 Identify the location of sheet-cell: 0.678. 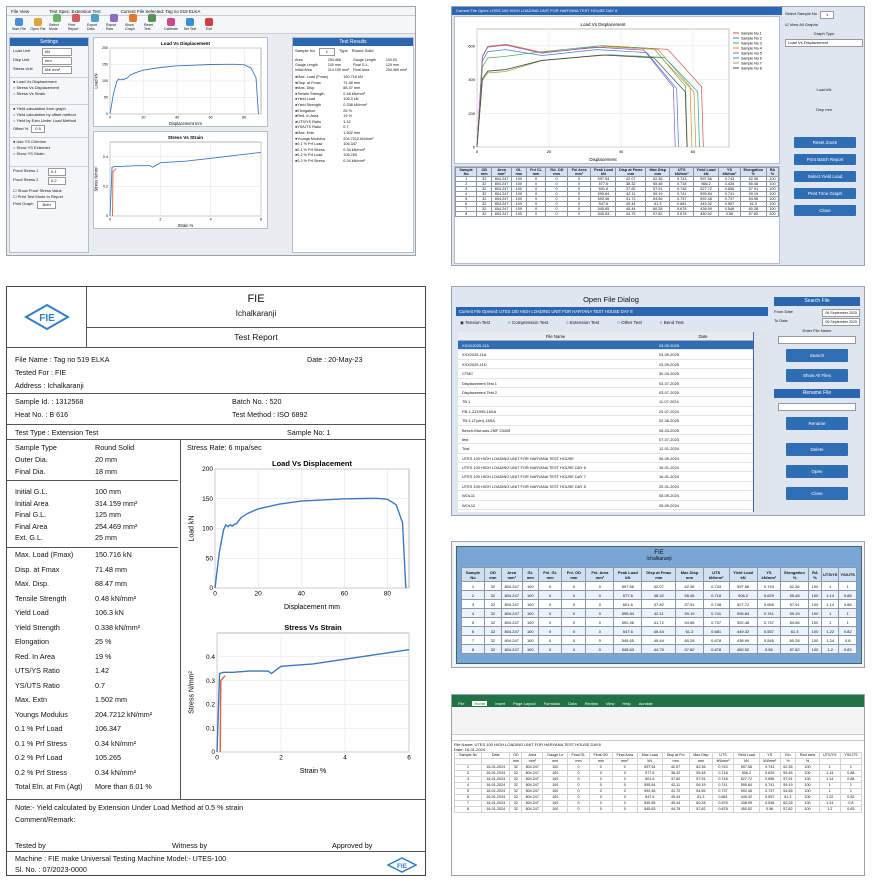
(723, 809).